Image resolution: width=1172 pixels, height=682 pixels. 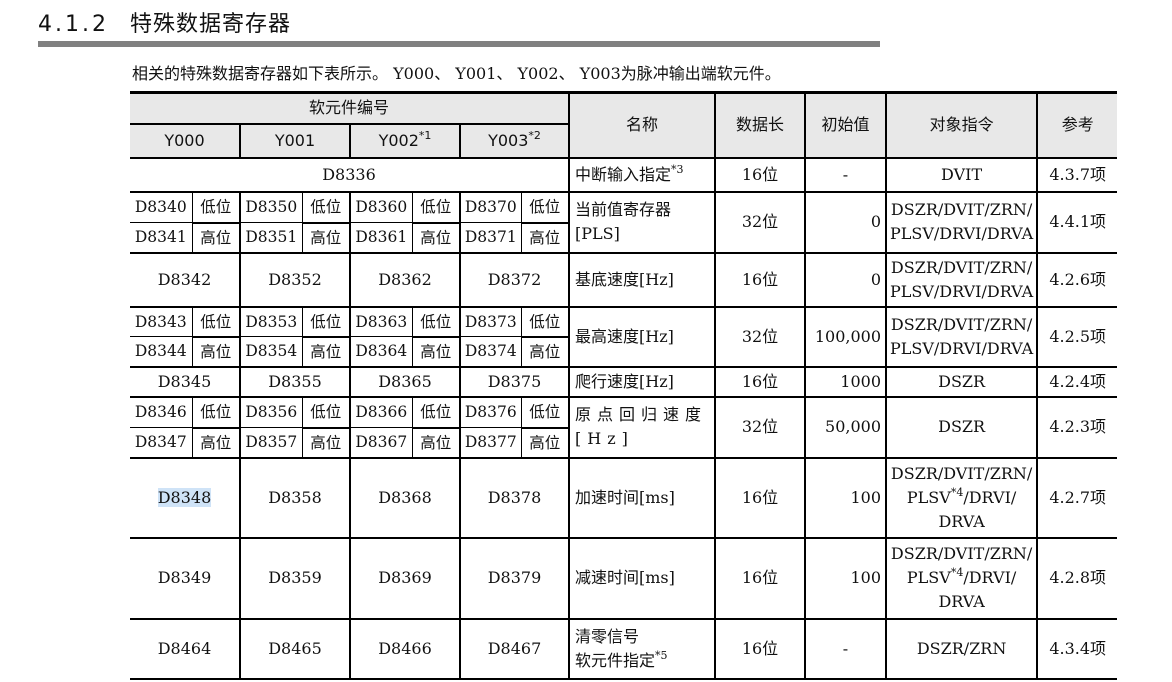 I want to click on device-number: D8465, so click(x=295, y=648).